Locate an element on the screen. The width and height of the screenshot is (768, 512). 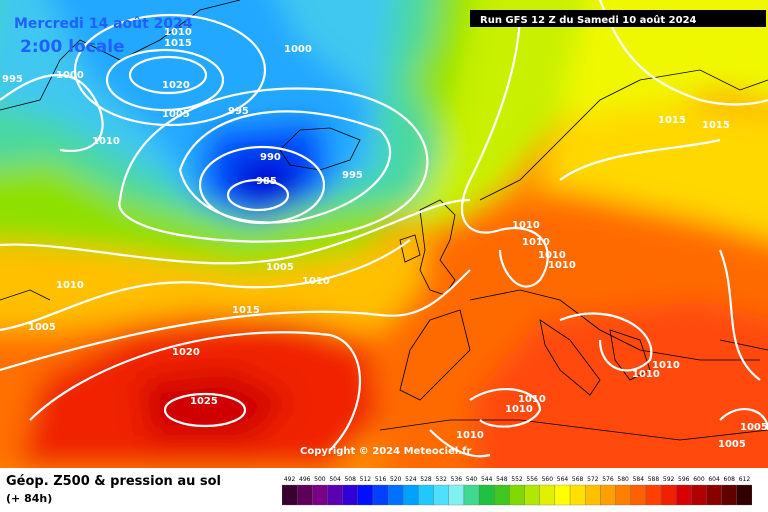
scale-tick-label: 576 is located at coordinates (608, 479).